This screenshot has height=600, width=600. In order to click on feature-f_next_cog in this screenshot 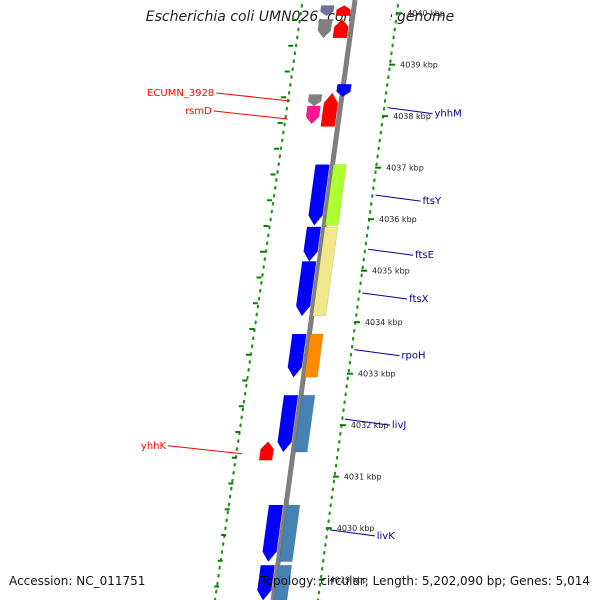, I will do `click(283, 582)`.